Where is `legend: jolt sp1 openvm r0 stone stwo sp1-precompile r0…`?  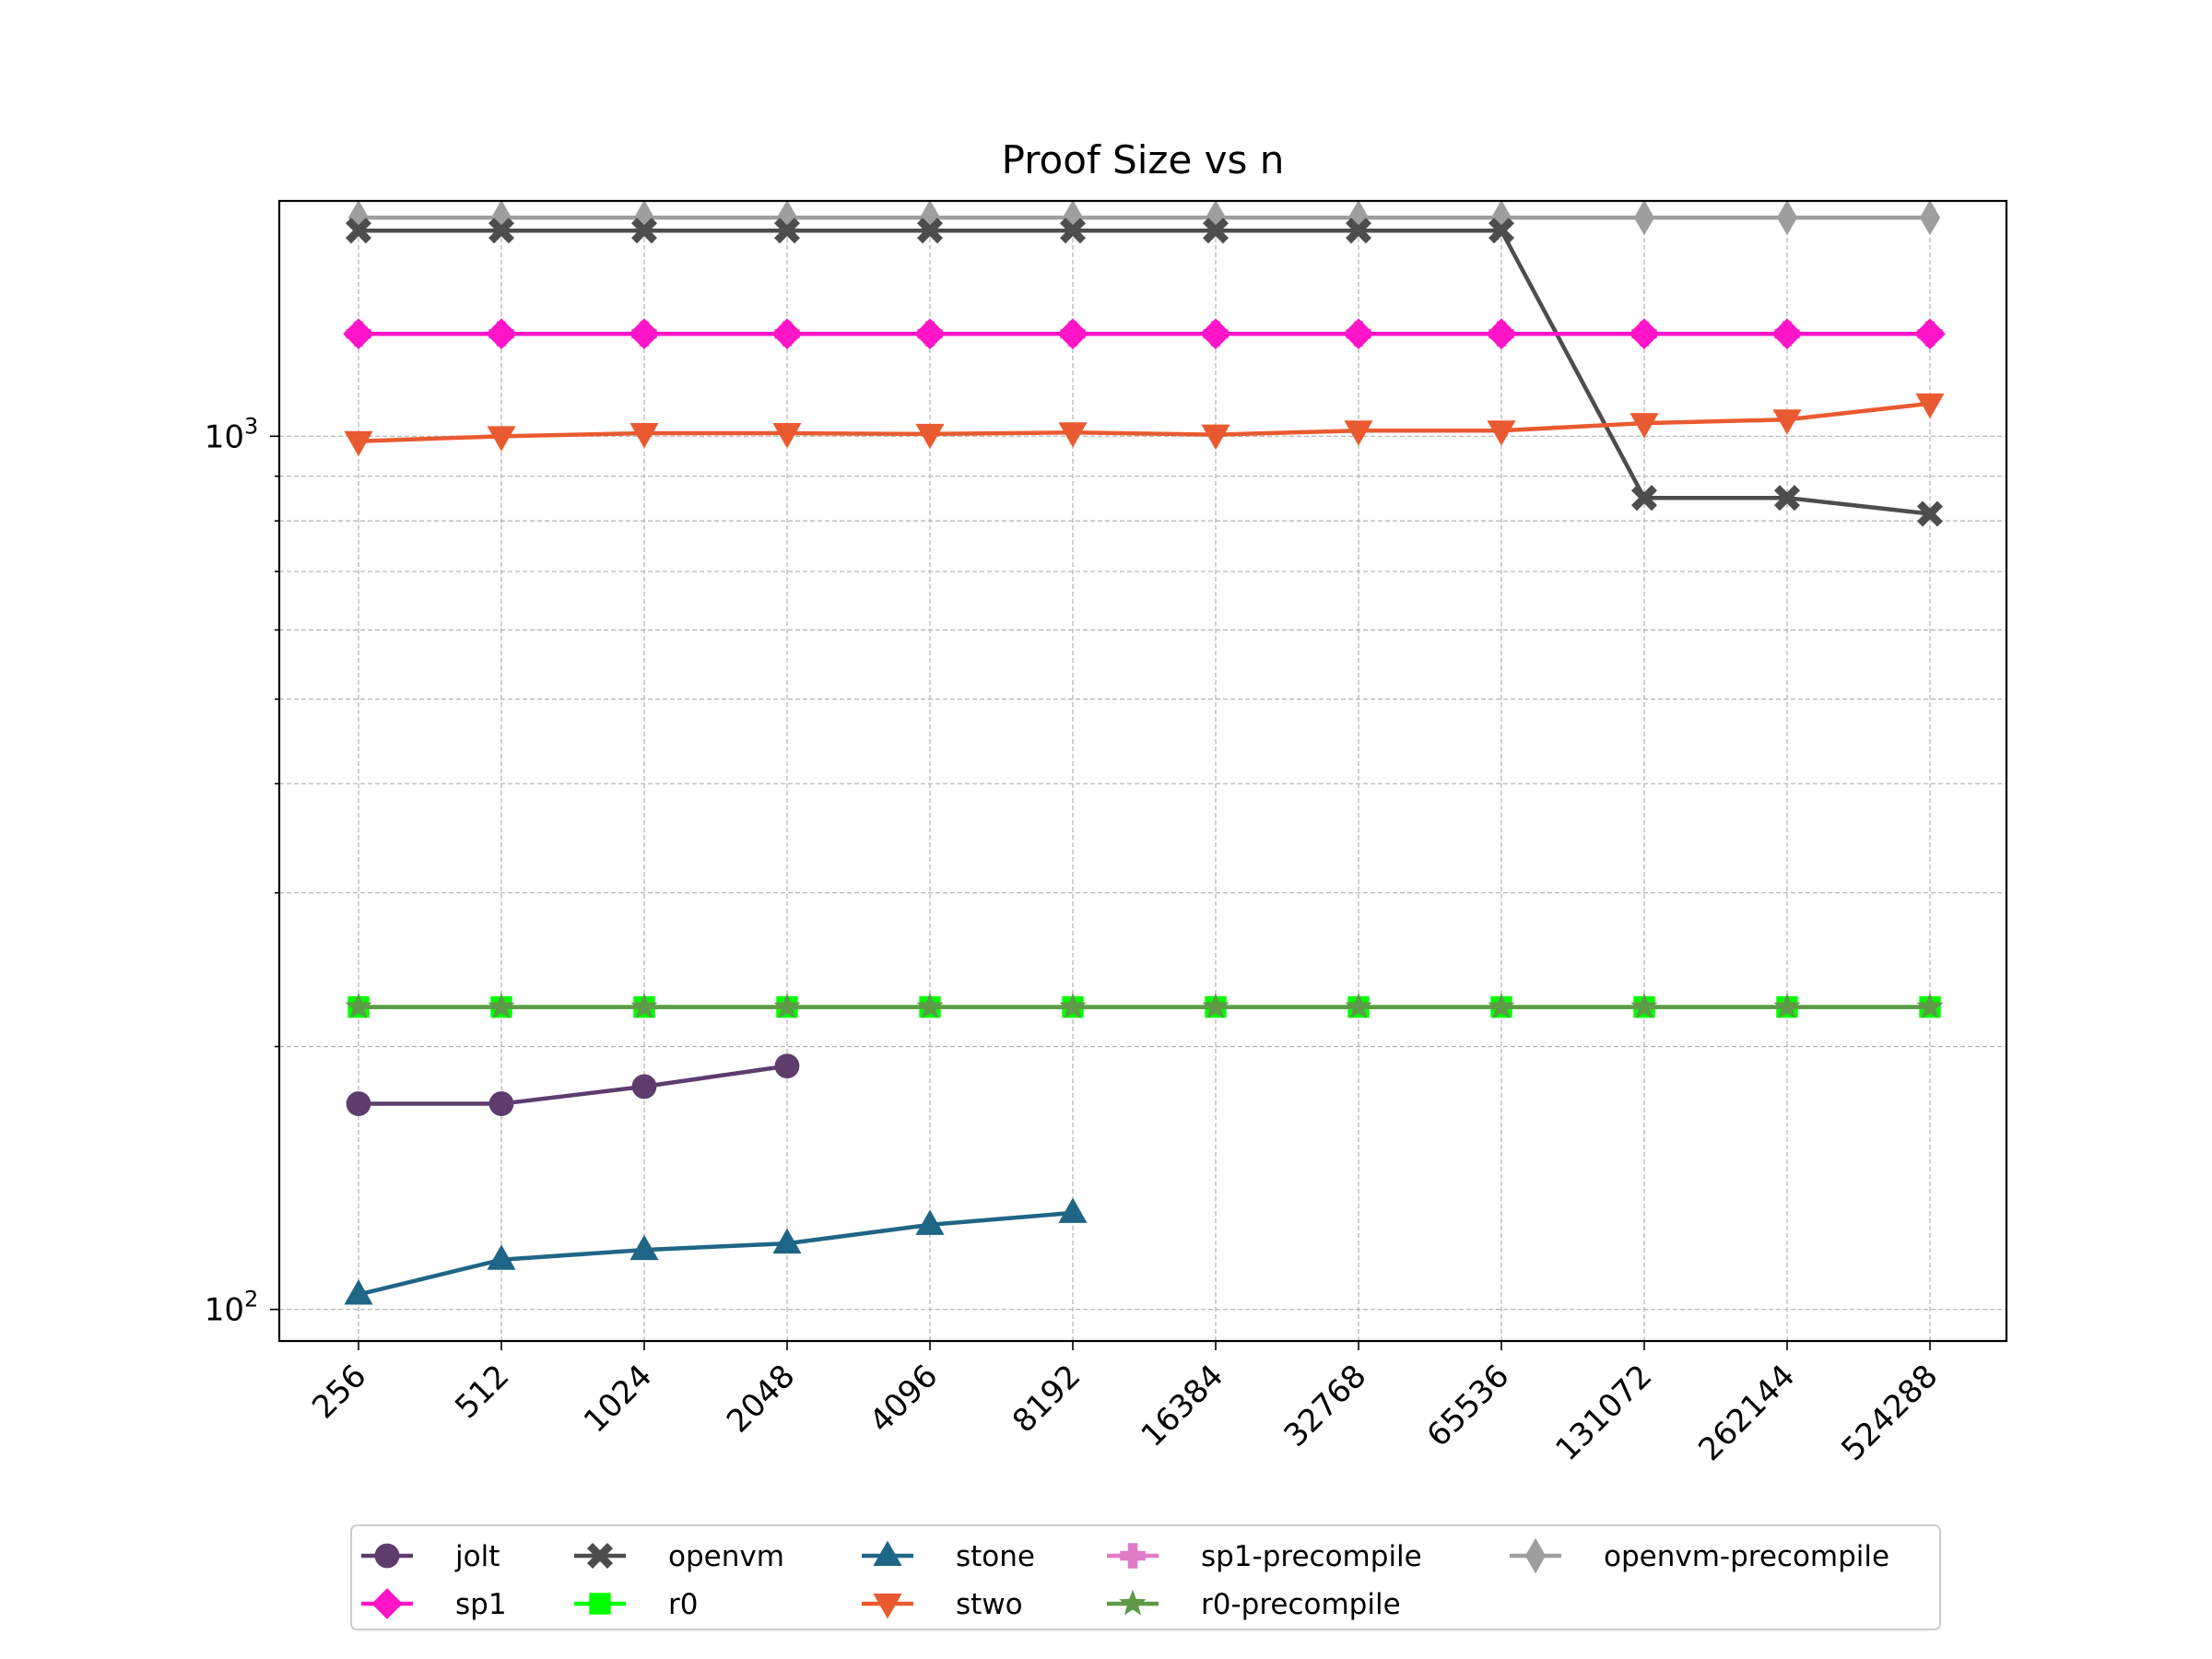 legend: jolt sp1 openvm r0 stone stwo sp1-precompile r0… is located at coordinates (1145, 1577).